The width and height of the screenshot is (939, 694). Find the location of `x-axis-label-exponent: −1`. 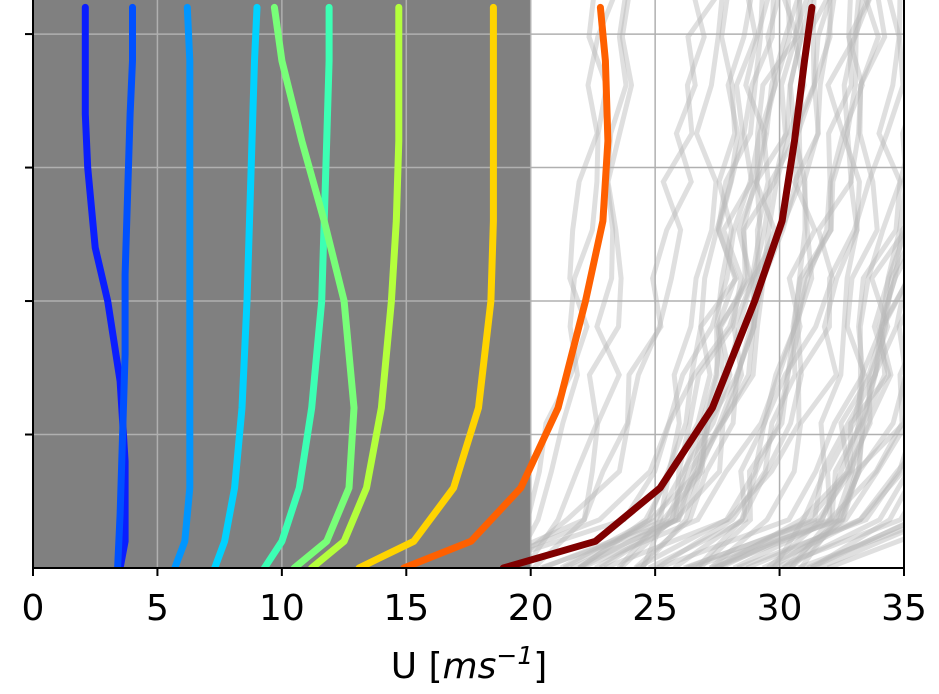

x-axis-label-exponent: −1 is located at coordinates (514, 655).